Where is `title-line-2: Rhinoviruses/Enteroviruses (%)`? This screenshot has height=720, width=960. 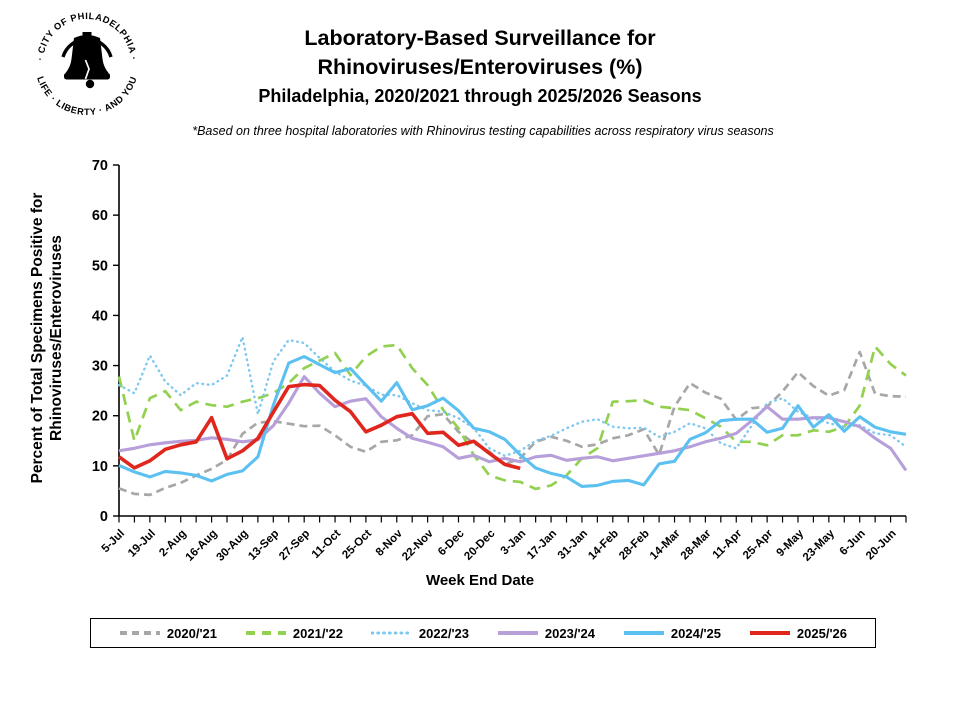
title-line-2: Rhinoviruses/Enteroviruses (%) is located at coordinates (480, 67).